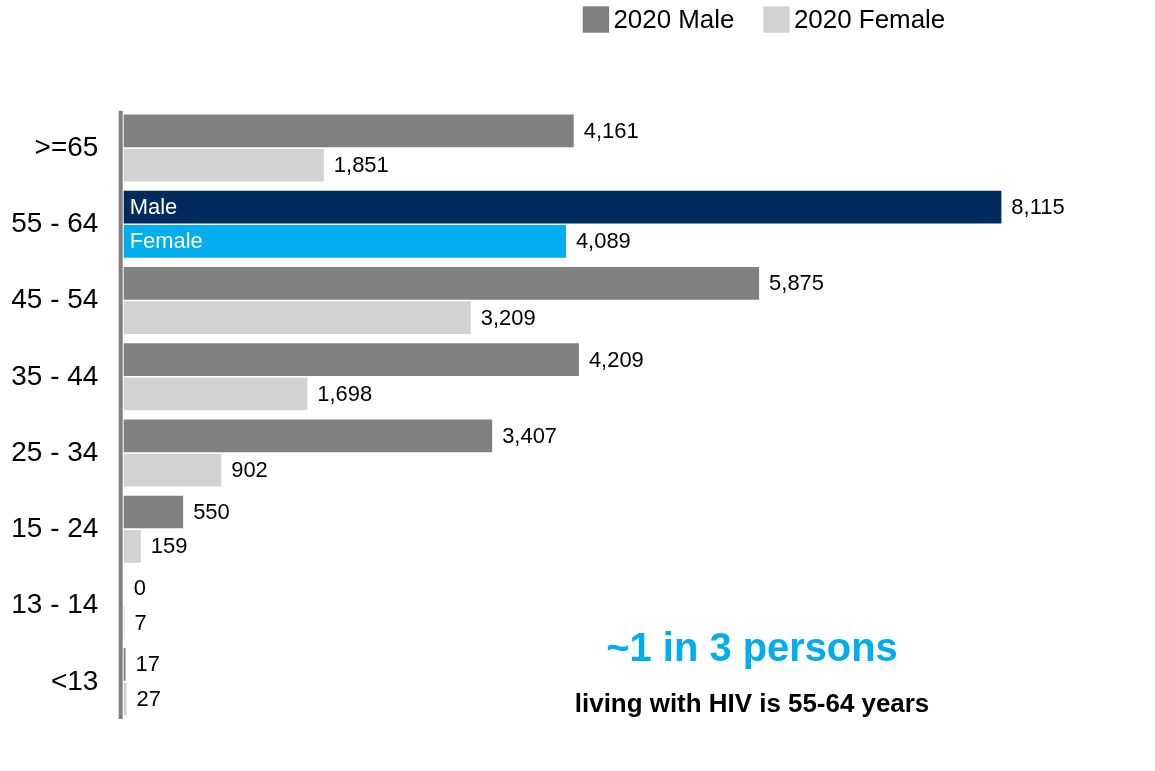 This screenshot has height=771, width=1155. Describe the element at coordinates (66, 146) in the screenshot. I see `y-tick-label: >=65` at that location.